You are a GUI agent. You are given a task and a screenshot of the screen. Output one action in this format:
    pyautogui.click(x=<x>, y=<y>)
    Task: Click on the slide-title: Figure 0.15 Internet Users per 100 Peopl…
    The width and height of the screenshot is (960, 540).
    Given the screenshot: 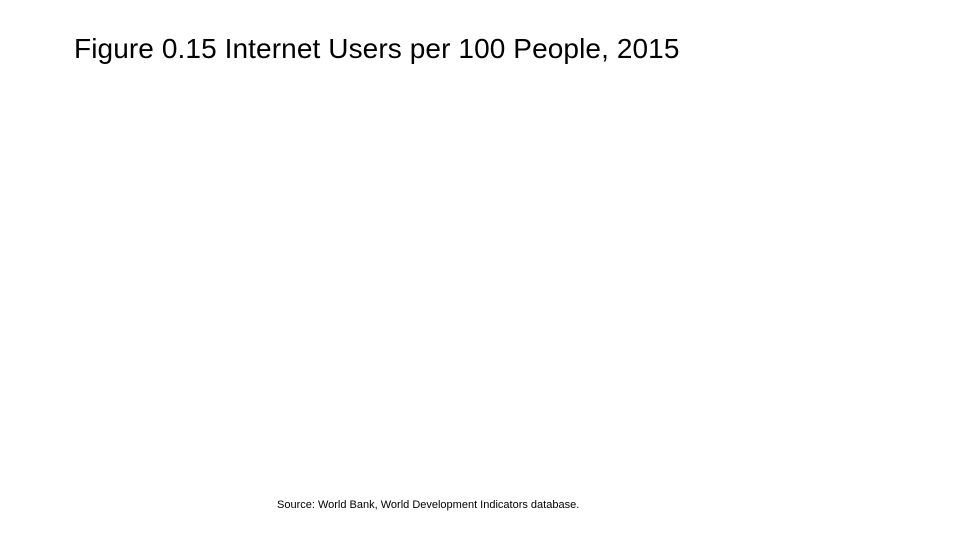 What is the action you would take?
    pyautogui.click(x=377, y=48)
    